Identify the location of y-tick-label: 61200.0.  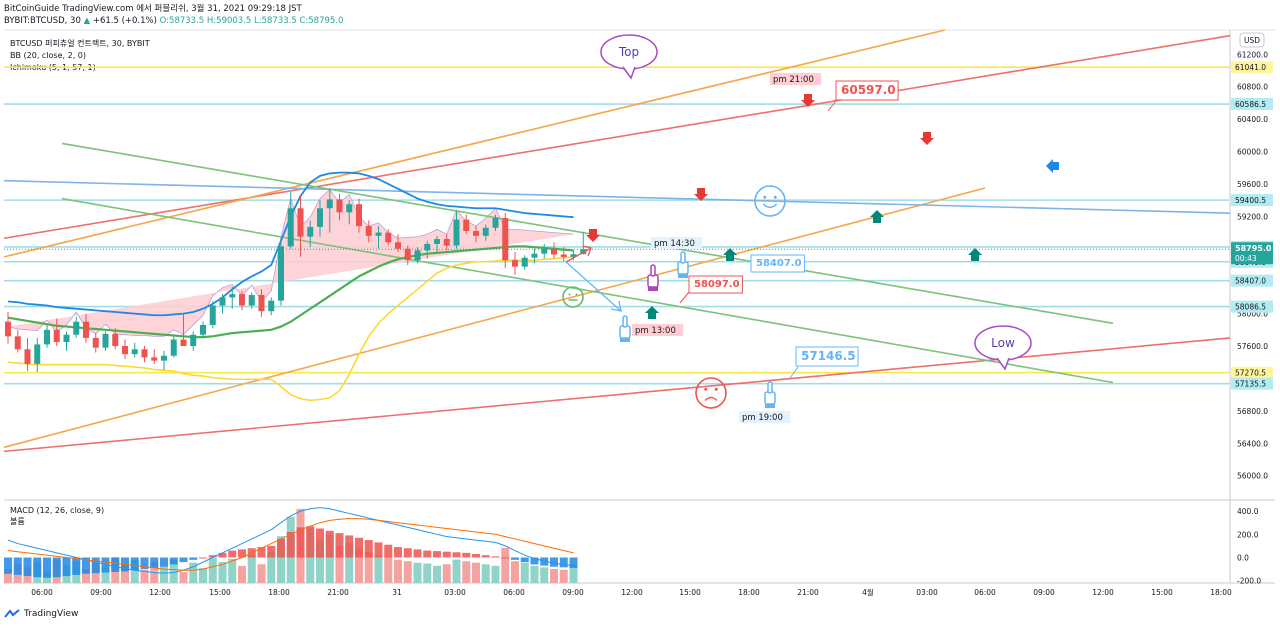
(1252, 54).